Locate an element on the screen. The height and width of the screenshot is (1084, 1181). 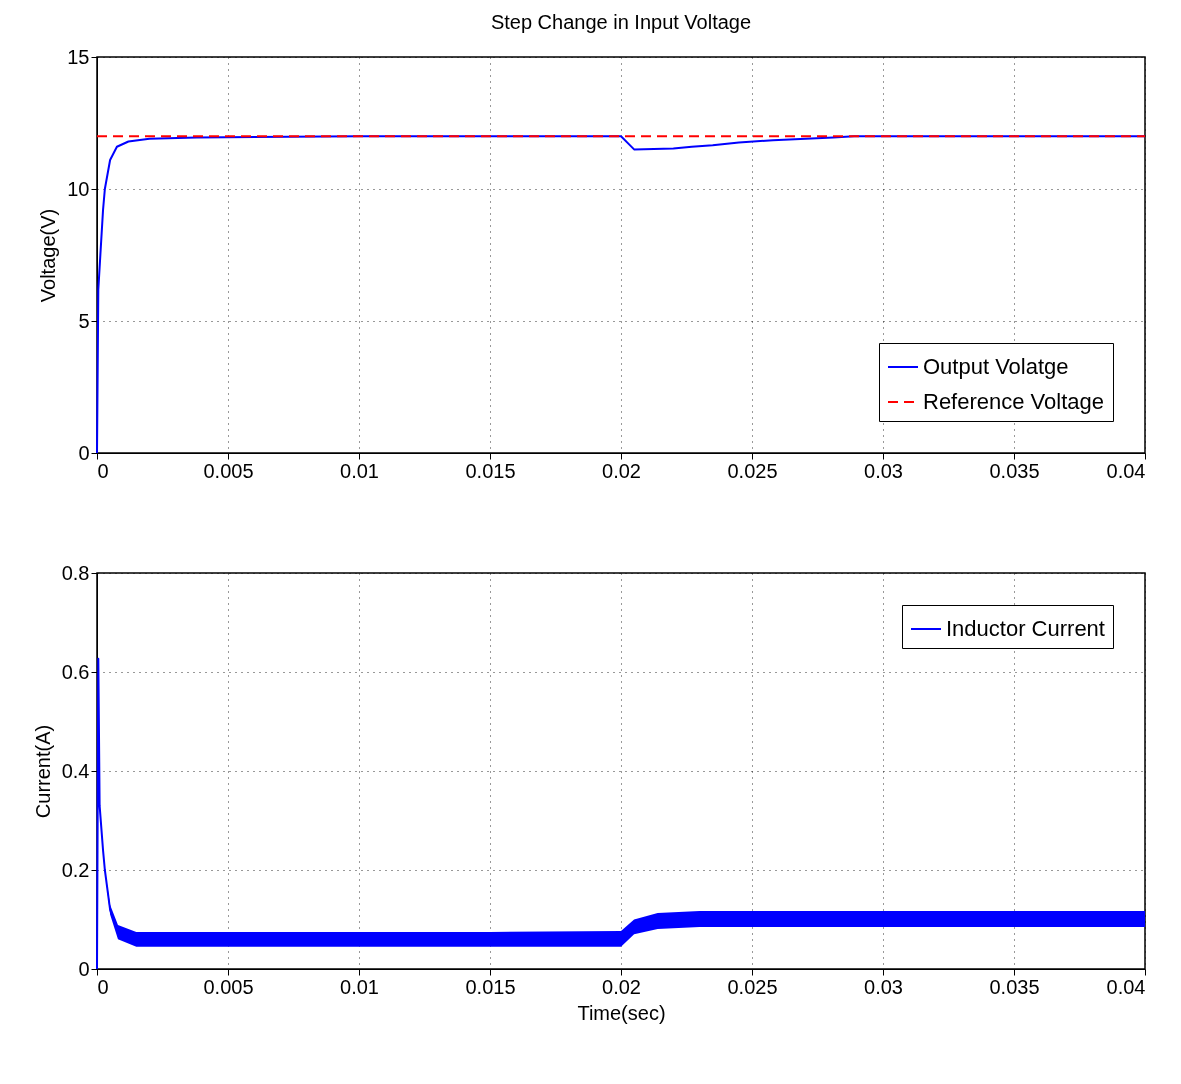
y-axis-title: Voltage(V) is located at coordinates (48, 255).